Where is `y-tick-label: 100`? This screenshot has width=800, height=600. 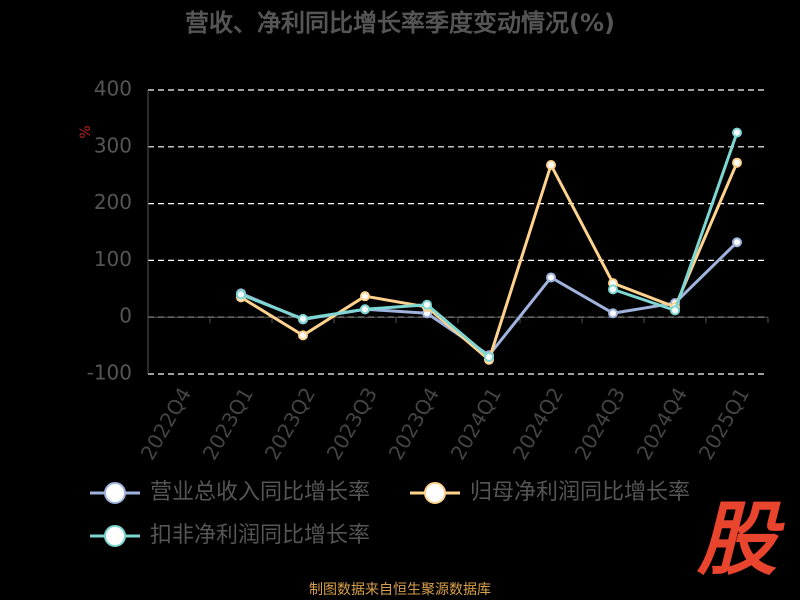
y-tick-label: 100 is located at coordinates (113, 259).